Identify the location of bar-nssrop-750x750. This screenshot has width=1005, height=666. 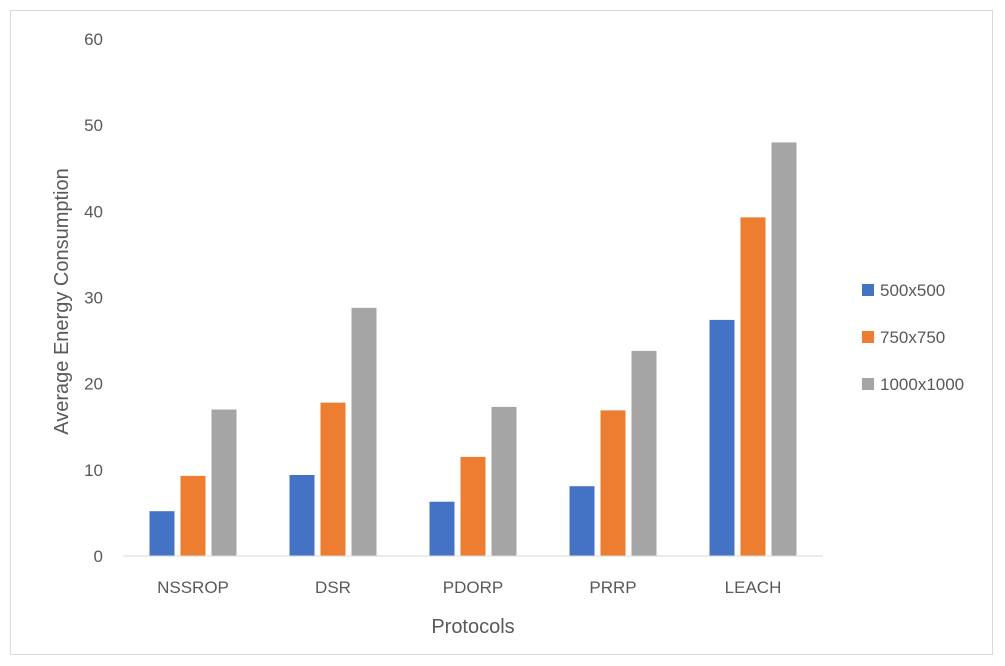
(193, 515).